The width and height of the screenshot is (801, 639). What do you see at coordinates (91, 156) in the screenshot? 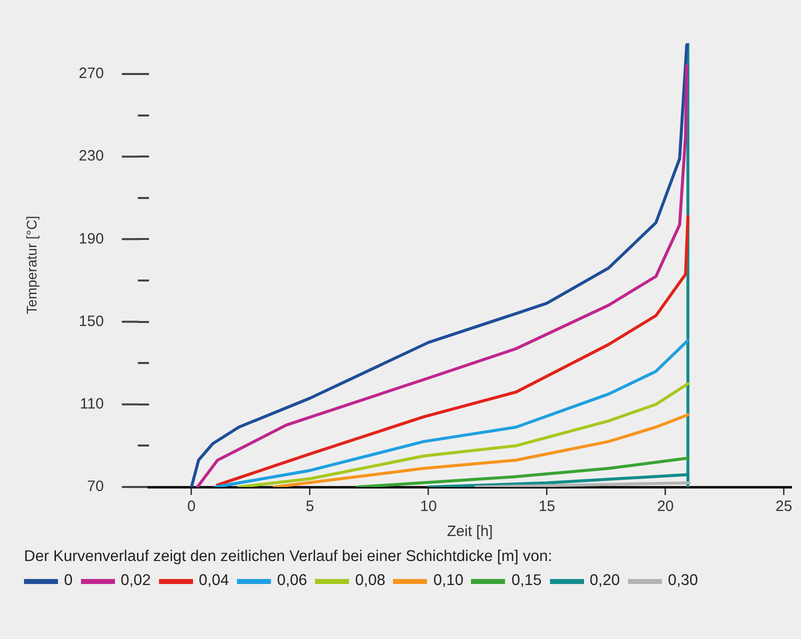
I see `y-tick-label: 230` at bounding box center [91, 156].